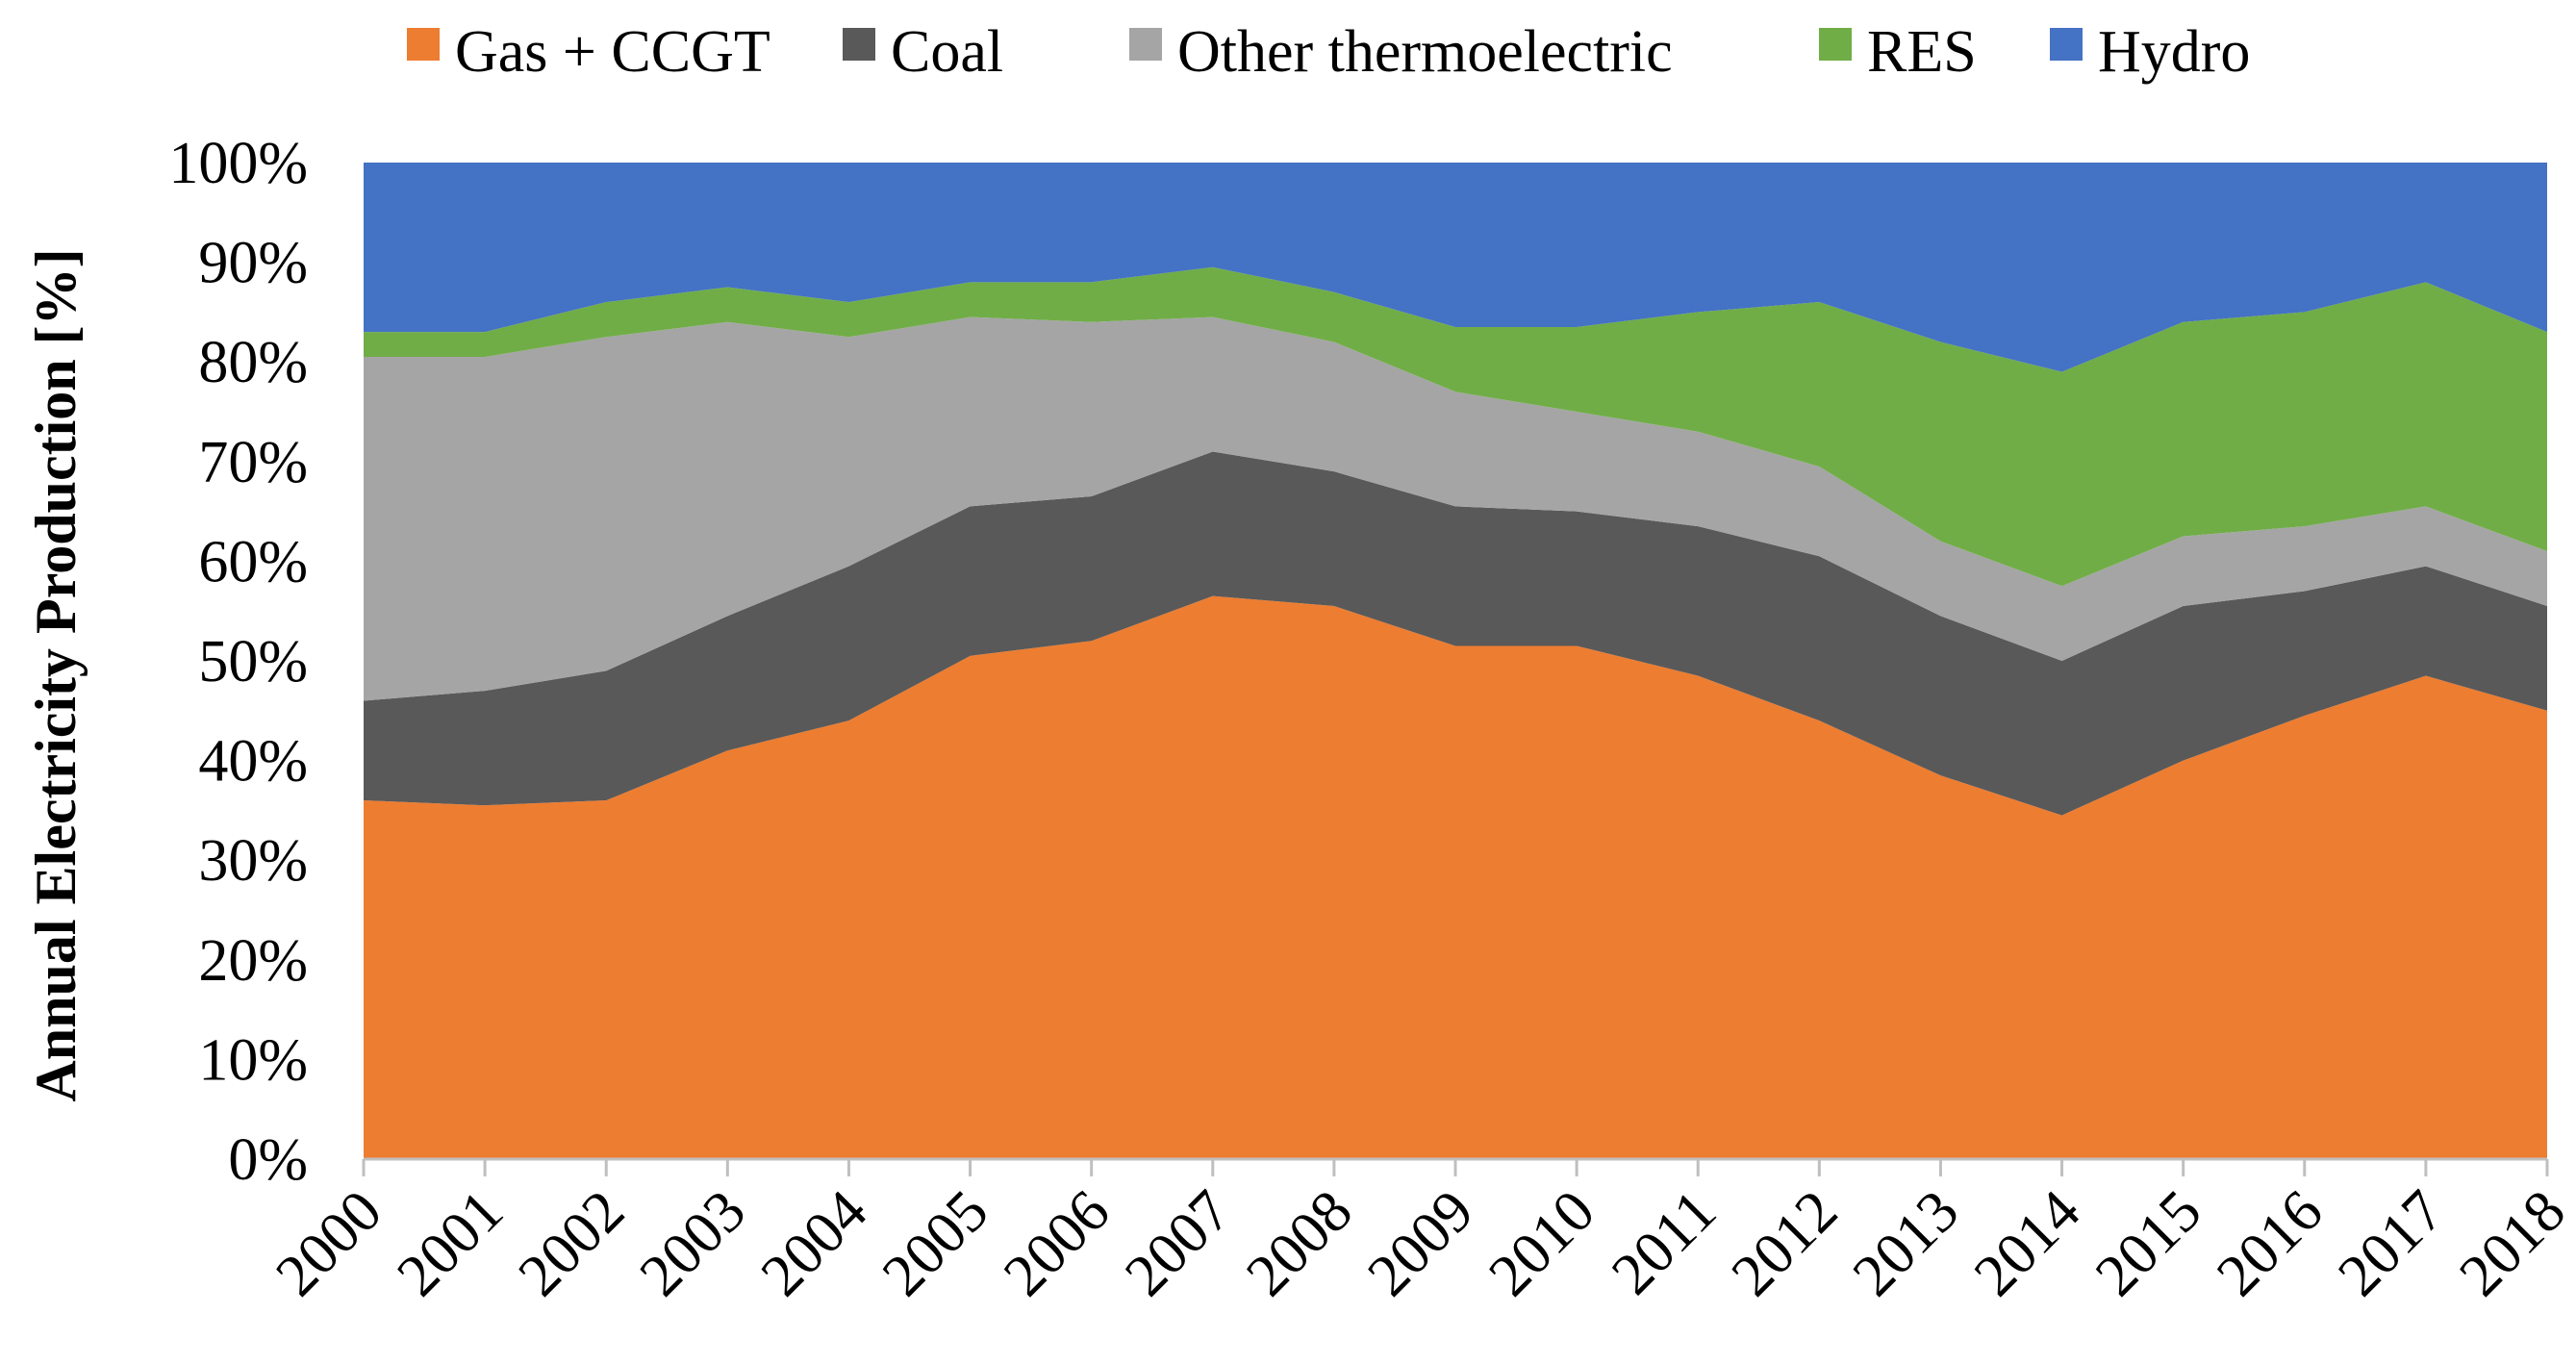 This screenshot has height=1364, width=2576. What do you see at coordinates (1299, 1243) in the screenshot?
I see `x-tick-label: 2008` at bounding box center [1299, 1243].